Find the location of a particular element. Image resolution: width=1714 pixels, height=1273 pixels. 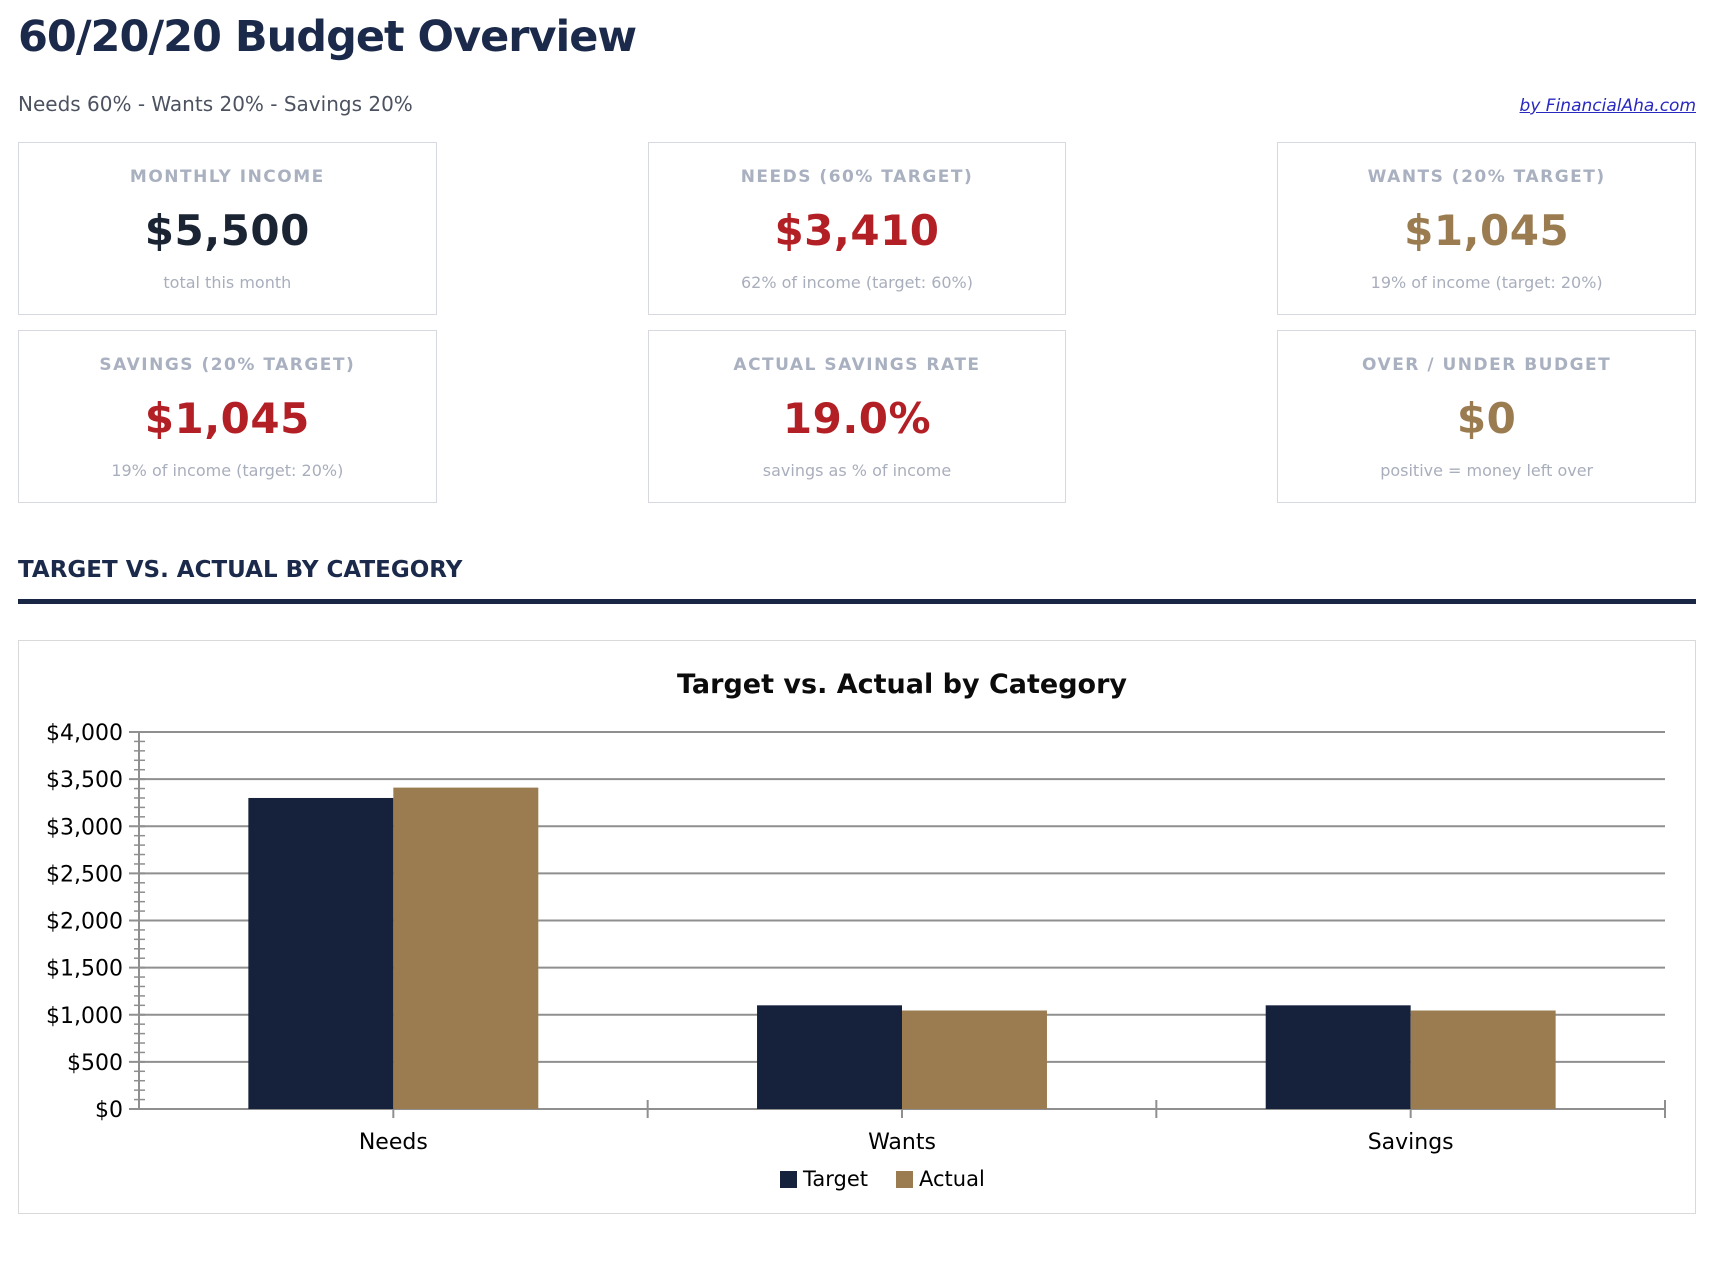

card-subtext: positive = money left over is located at coordinates (1487, 470).